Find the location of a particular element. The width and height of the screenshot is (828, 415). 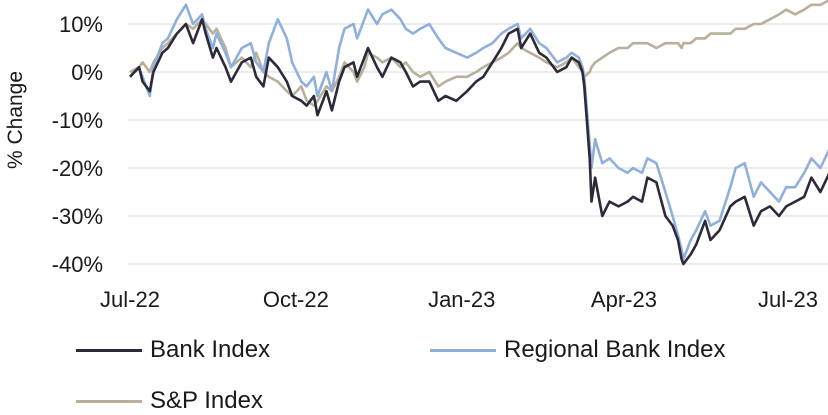

y-tick-label: 0% is located at coordinates (87, 72).